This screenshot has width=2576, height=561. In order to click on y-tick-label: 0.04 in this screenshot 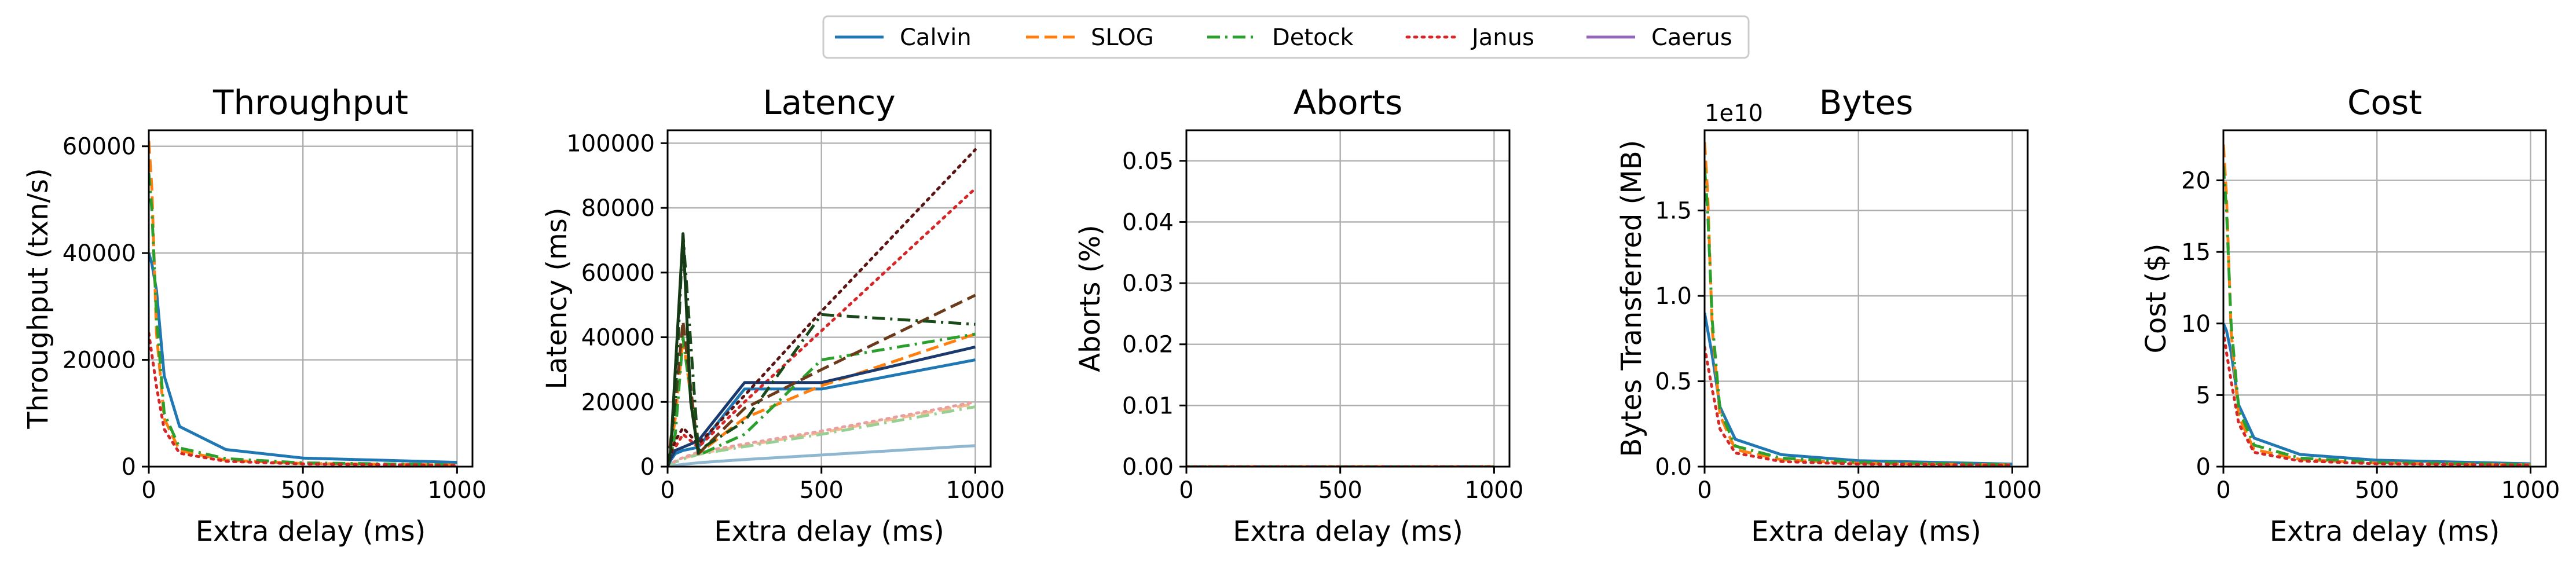, I will do `click(1148, 222)`.